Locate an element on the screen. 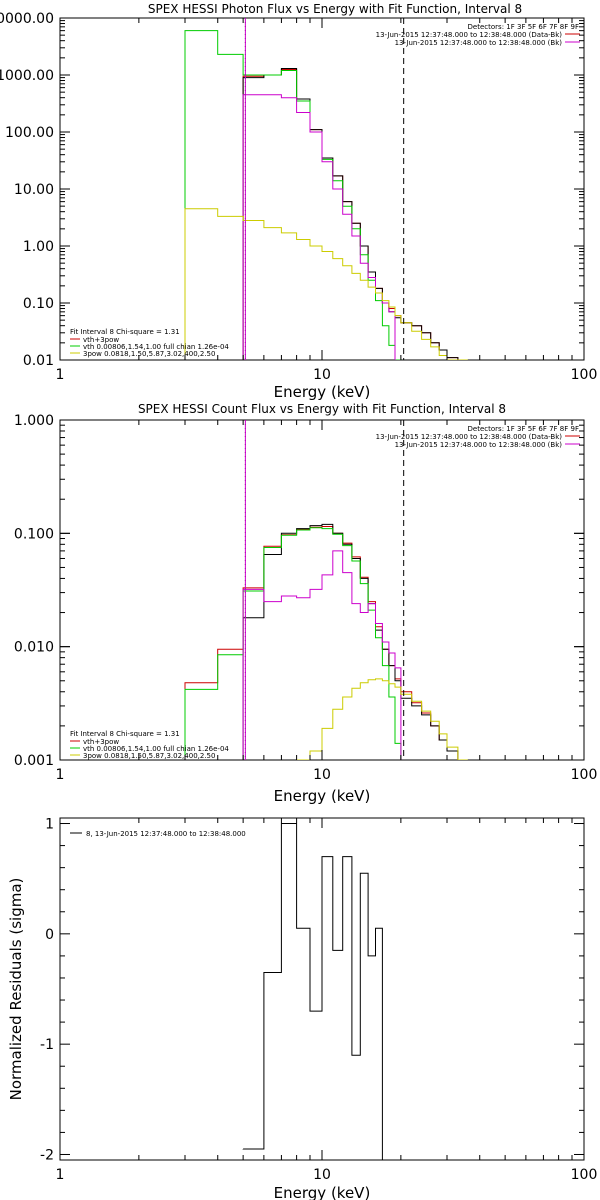 The image size is (600, 1200). count-flux-series-bk is located at coordinates (322, 655).